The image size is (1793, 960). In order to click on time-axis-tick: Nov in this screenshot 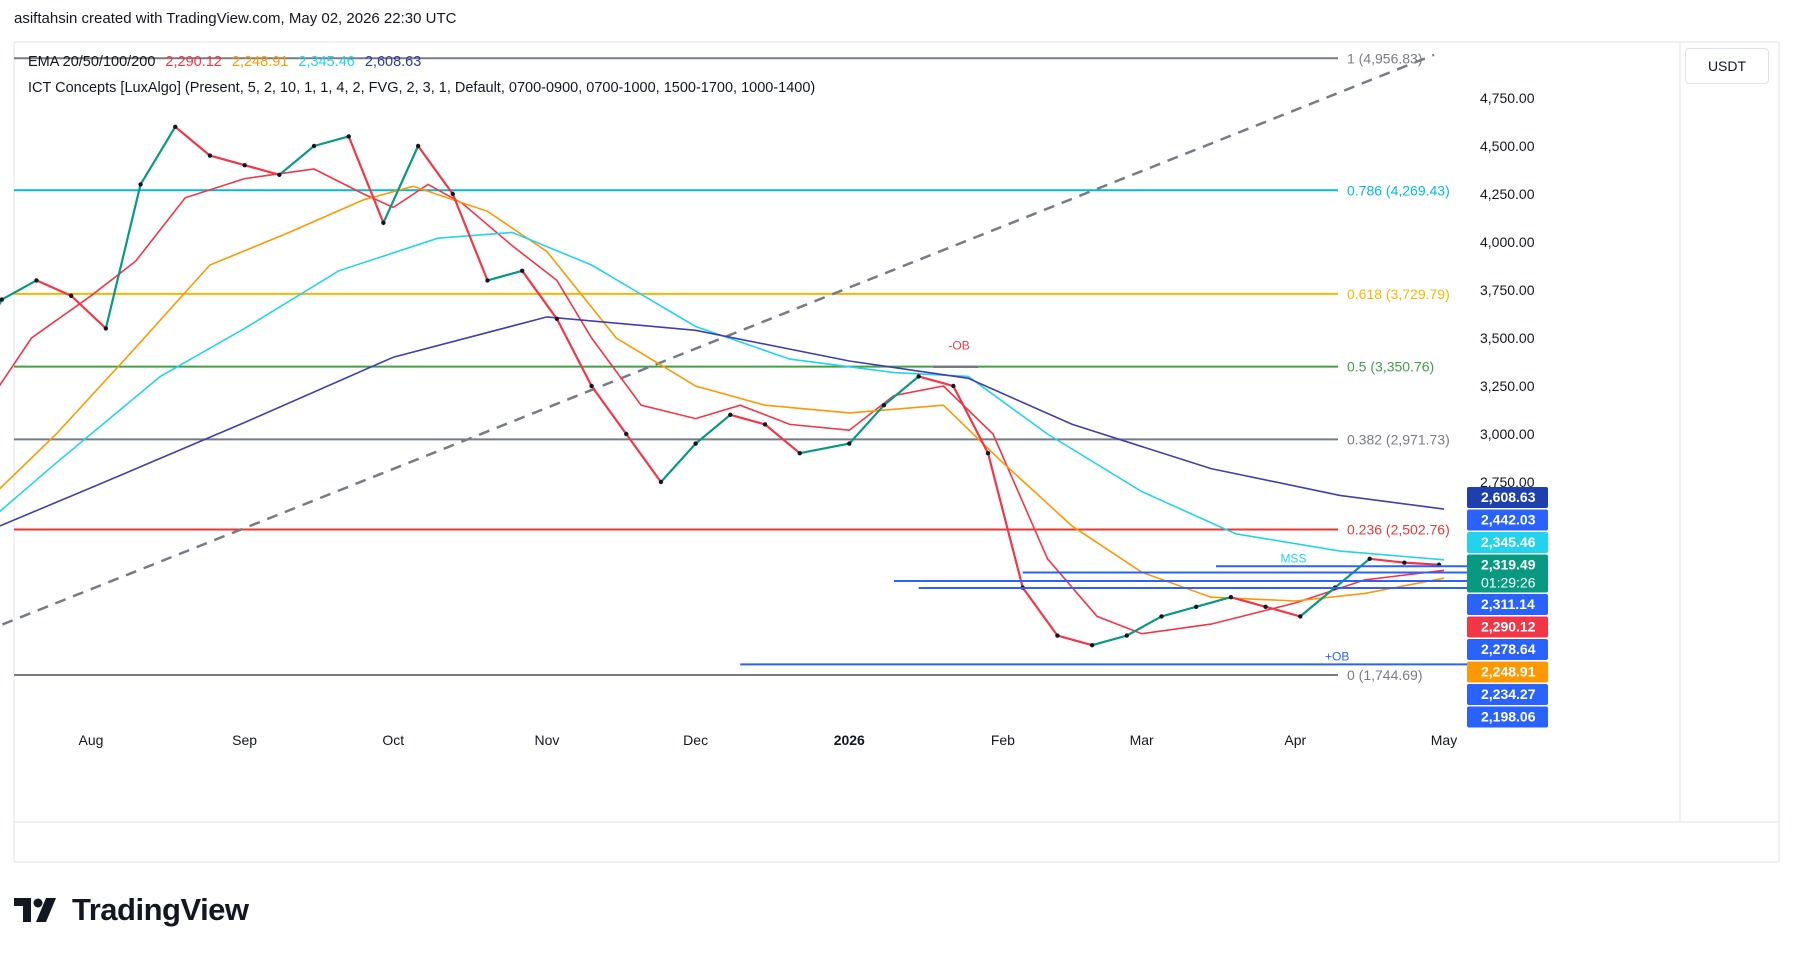, I will do `click(547, 740)`.